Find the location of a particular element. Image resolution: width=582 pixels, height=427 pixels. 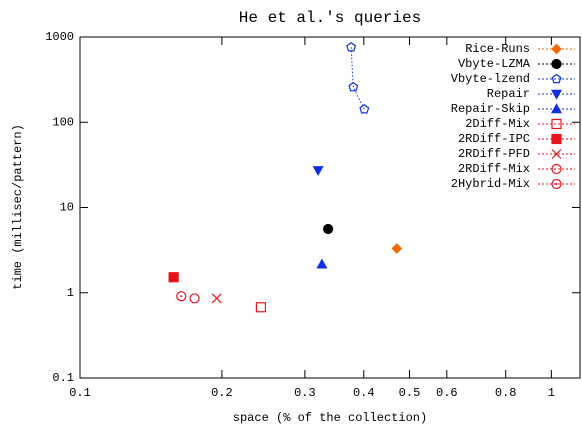

x-axis-label: space (% of the collection) is located at coordinates (330, 418).